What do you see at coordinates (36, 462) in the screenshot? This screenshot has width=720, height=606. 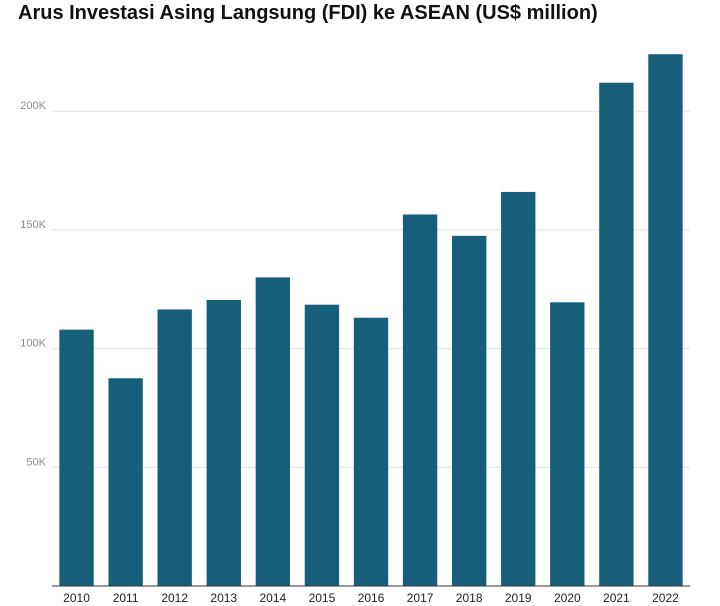 I see `y-tick-label: 50K` at bounding box center [36, 462].